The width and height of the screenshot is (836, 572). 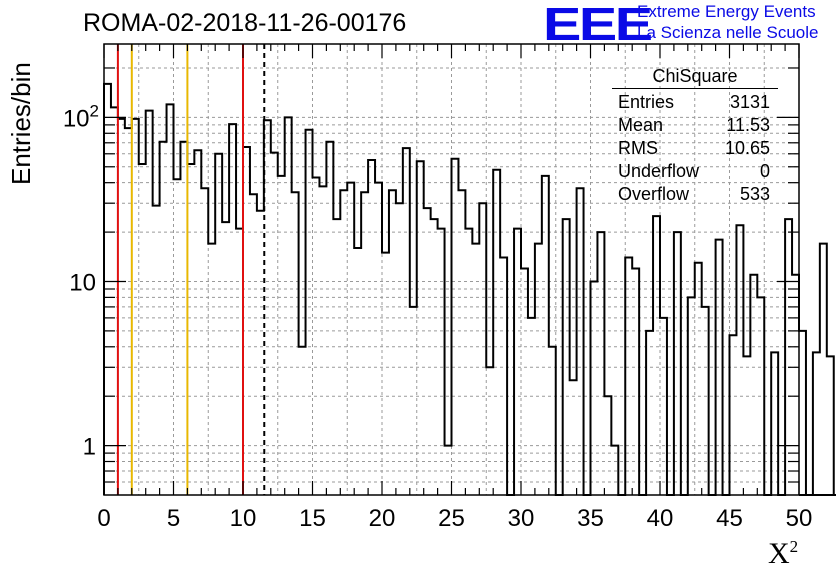 What do you see at coordinates (695, 77) in the screenshot?
I see `stats-box-name: ChiSquare` at bounding box center [695, 77].